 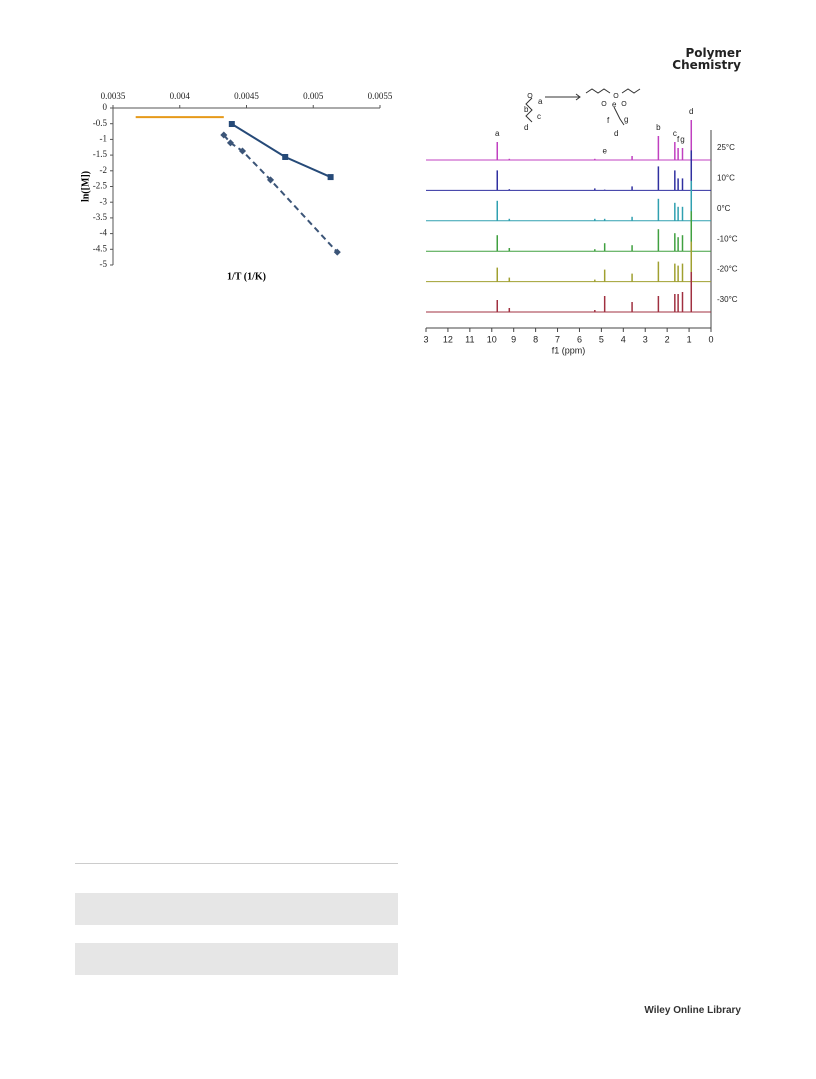 I want to click on journal-line: Chemistry, so click(x=706, y=65).